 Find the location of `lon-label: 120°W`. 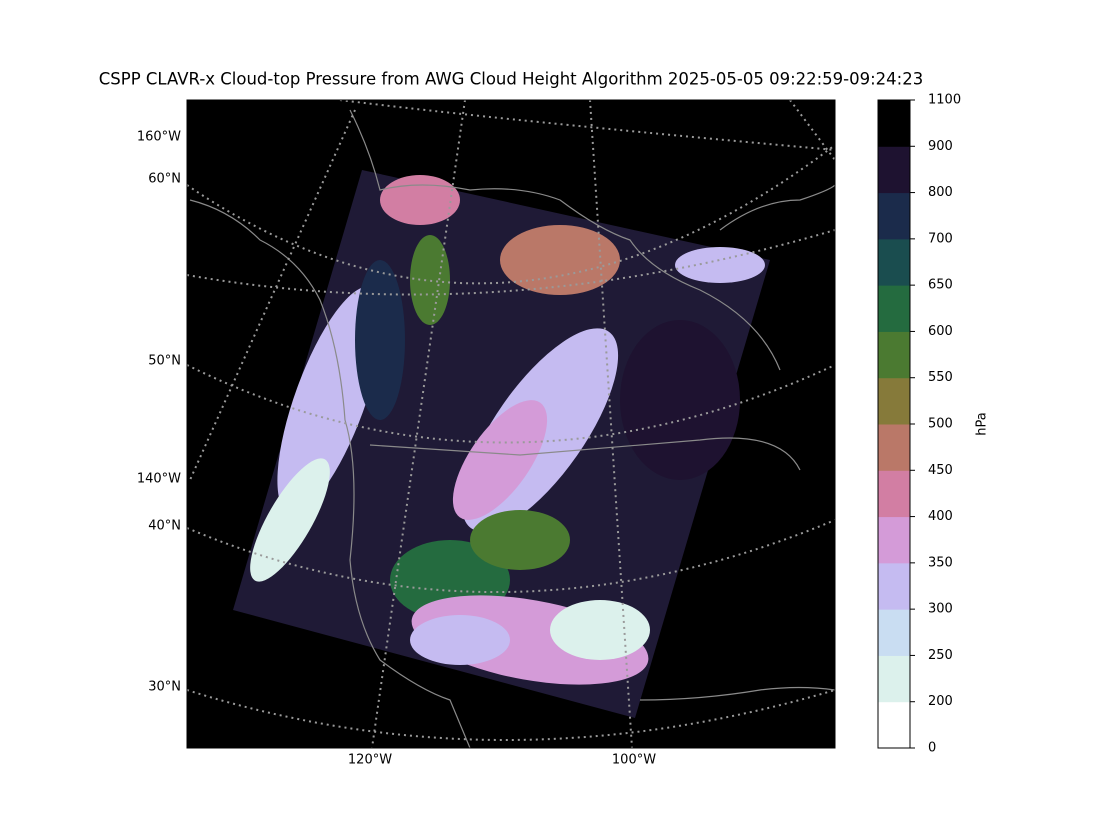

lon-label: 120°W is located at coordinates (370, 760).